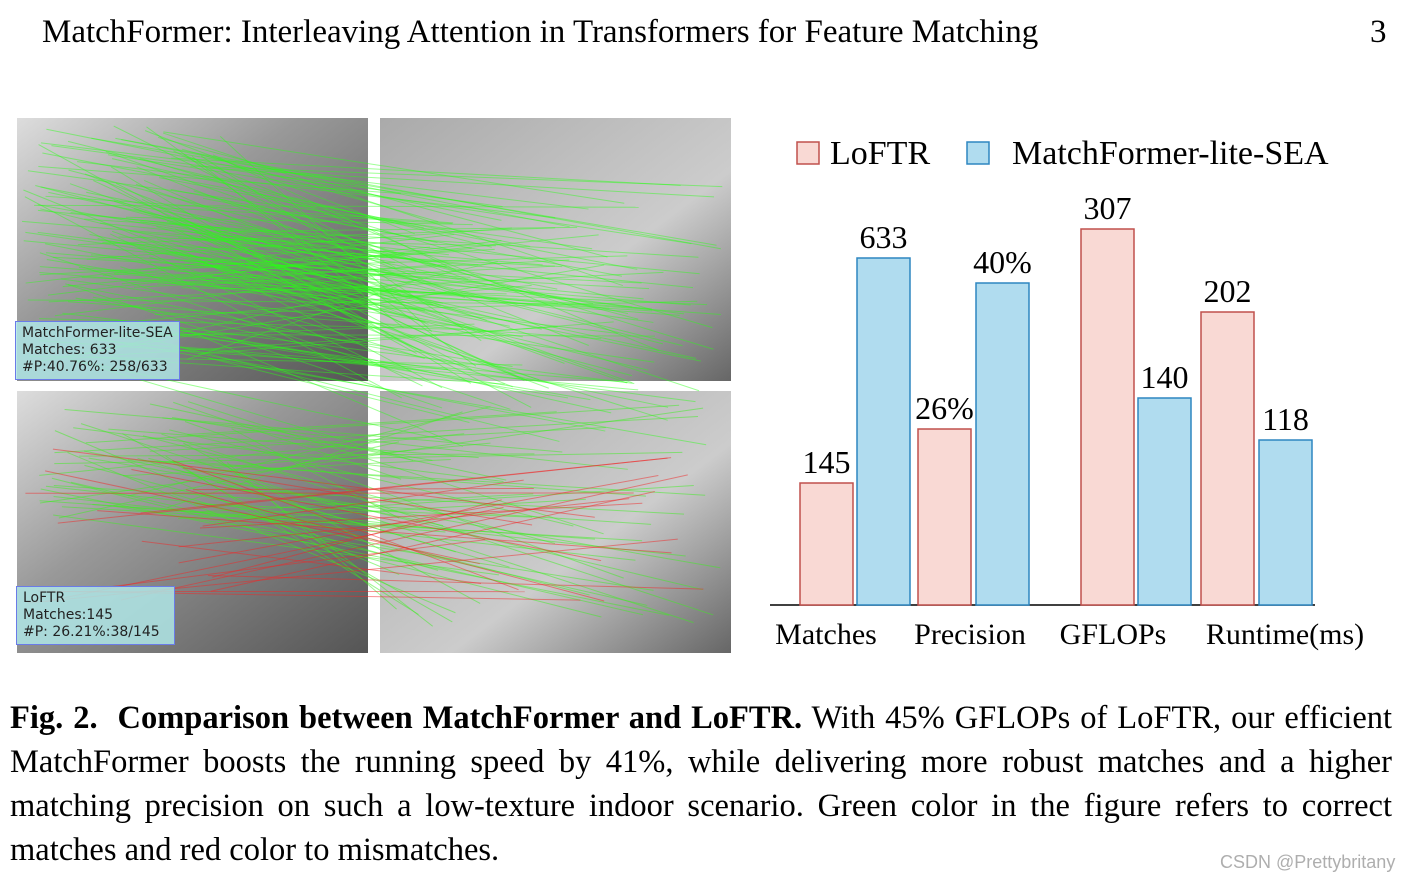 This screenshot has height=880, width=1408. Describe the element at coordinates (1228, 291) in the screenshot. I see `data-label: 202` at that location.